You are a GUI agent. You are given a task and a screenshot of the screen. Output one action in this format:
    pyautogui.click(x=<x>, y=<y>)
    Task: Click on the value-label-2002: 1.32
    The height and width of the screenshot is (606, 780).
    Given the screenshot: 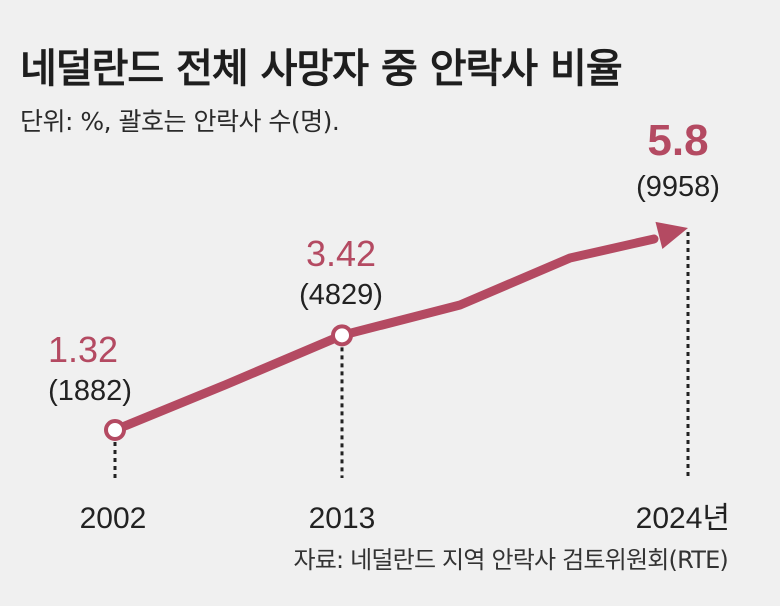 What is the action you would take?
    pyautogui.click(x=83, y=349)
    